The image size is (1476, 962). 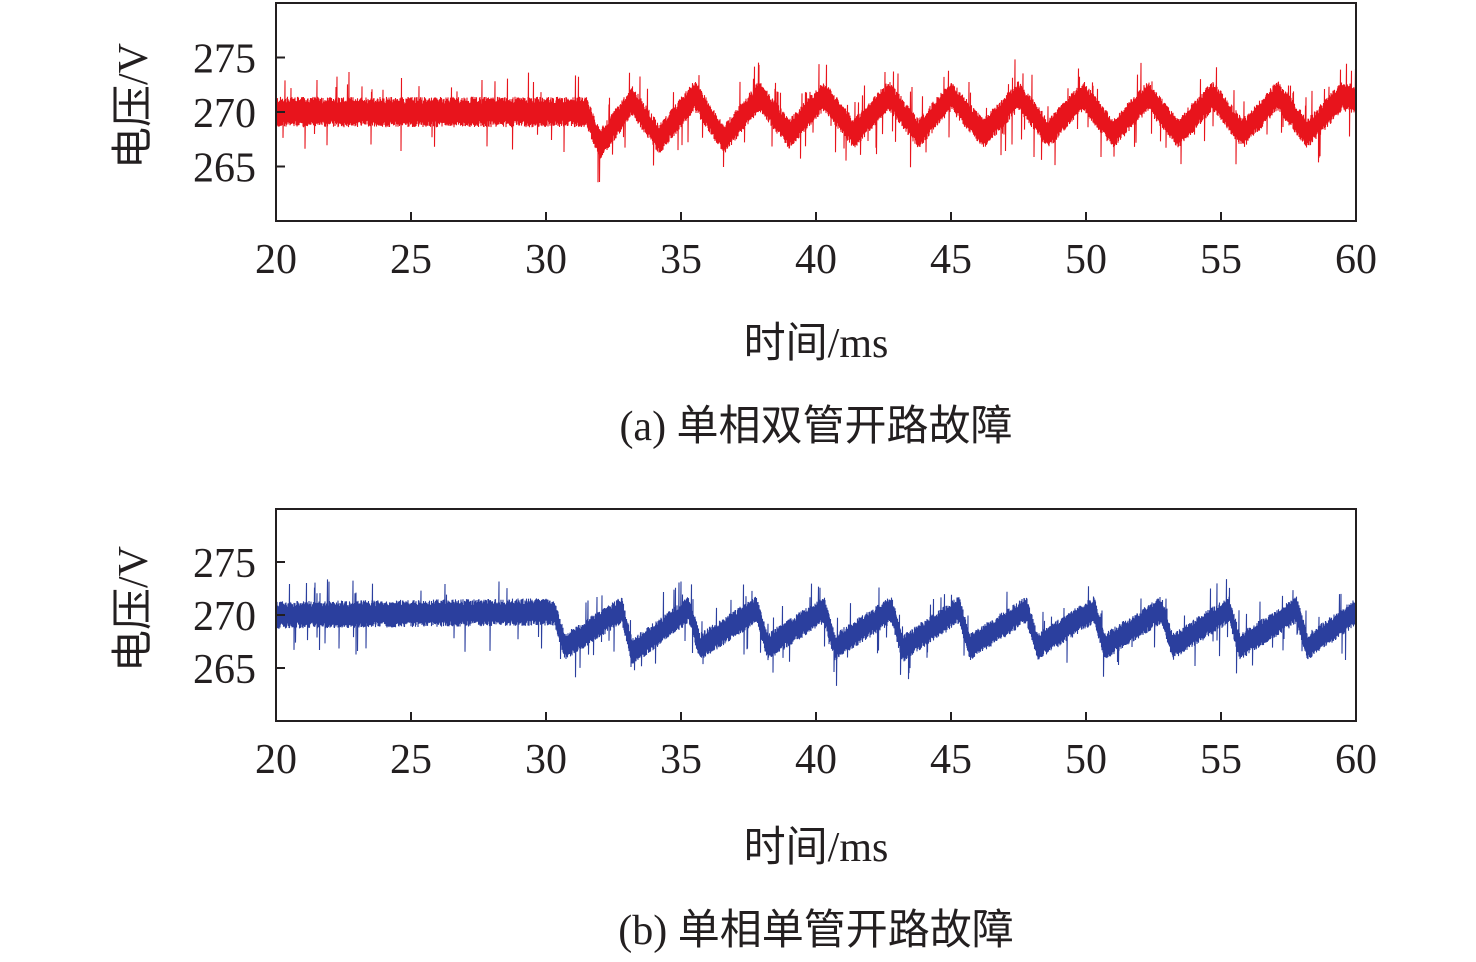 What do you see at coordinates (816, 344) in the screenshot?
I see `x-axis-title-a: 时间/ms` at bounding box center [816, 344].